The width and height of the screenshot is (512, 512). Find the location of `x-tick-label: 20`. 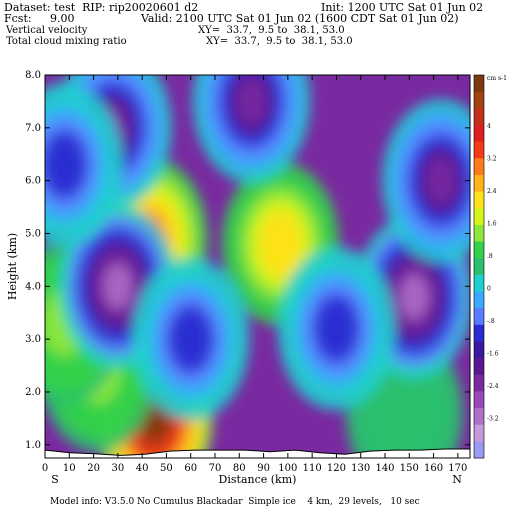

x-tick-label: 20 is located at coordinates (93, 468).